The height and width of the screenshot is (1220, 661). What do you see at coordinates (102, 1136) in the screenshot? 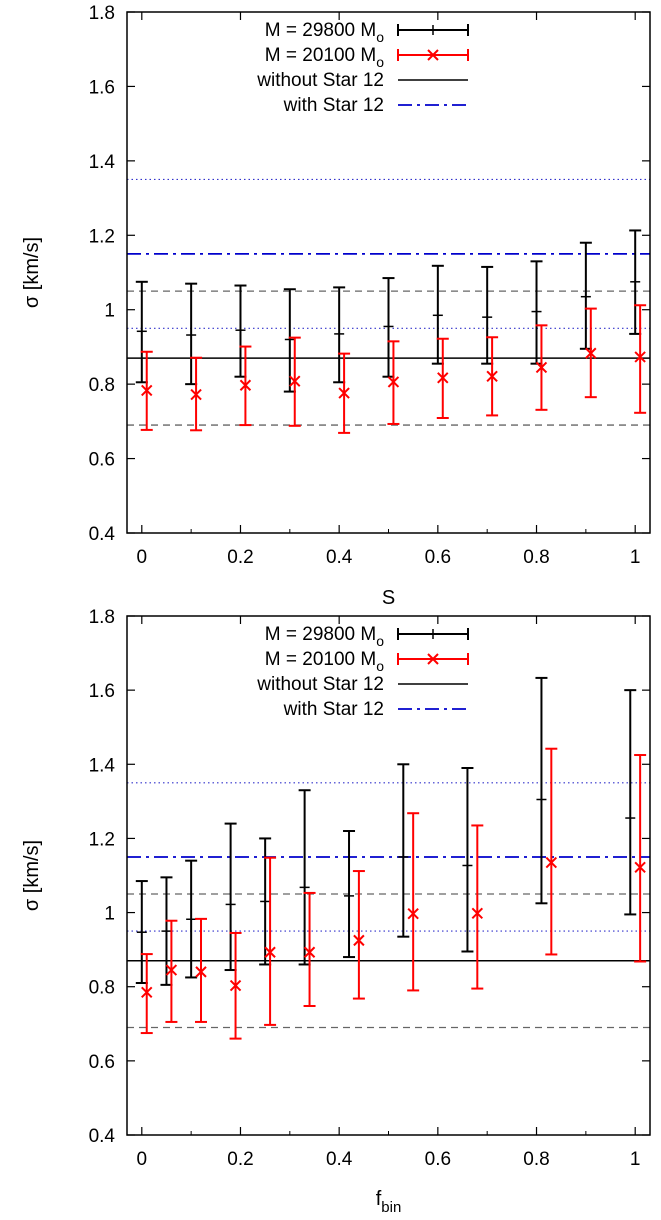
I see `y-tick-label: 0.4` at bounding box center [102, 1136].